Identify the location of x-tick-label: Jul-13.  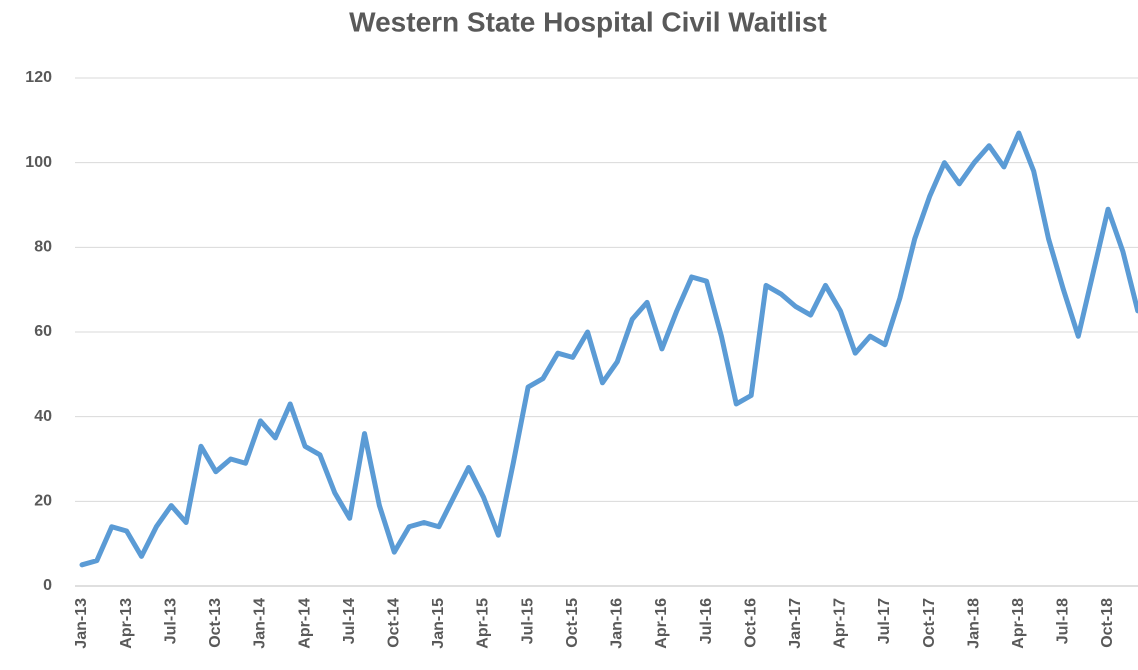
(170, 621).